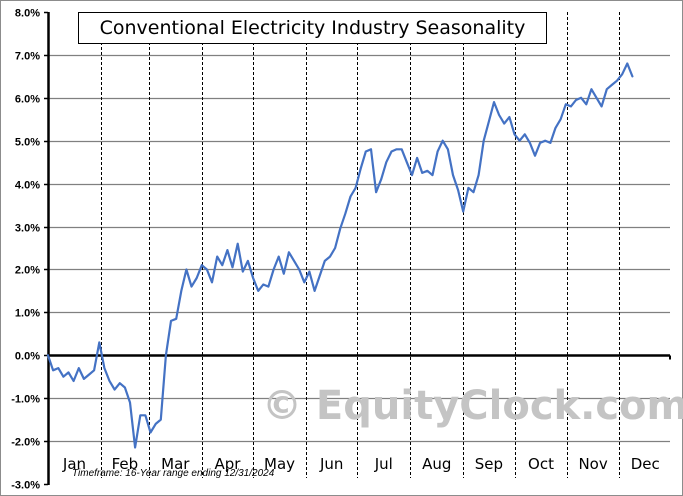 The height and width of the screenshot is (496, 683). What do you see at coordinates (25, 486) in the screenshot?
I see `y-tick-label: -3.0%` at bounding box center [25, 486].